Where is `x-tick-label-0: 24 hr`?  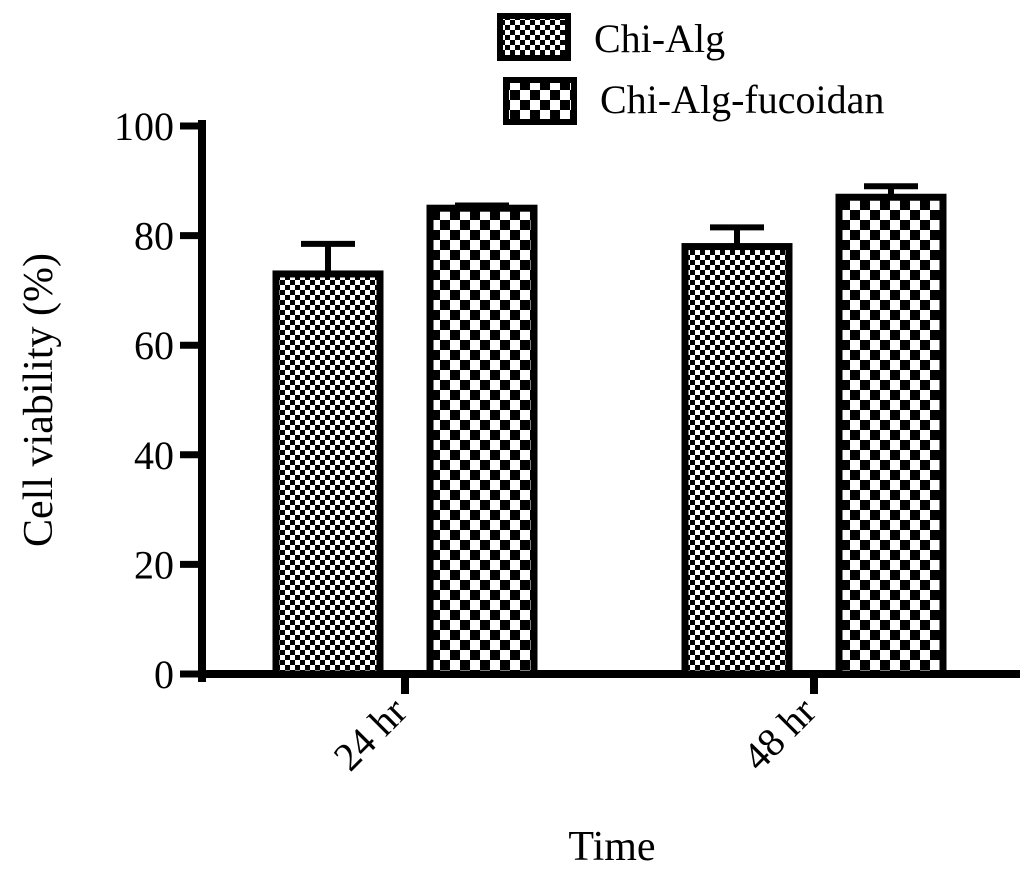
x-tick-label-0: 24 hr is located at coordinates (370, 734).